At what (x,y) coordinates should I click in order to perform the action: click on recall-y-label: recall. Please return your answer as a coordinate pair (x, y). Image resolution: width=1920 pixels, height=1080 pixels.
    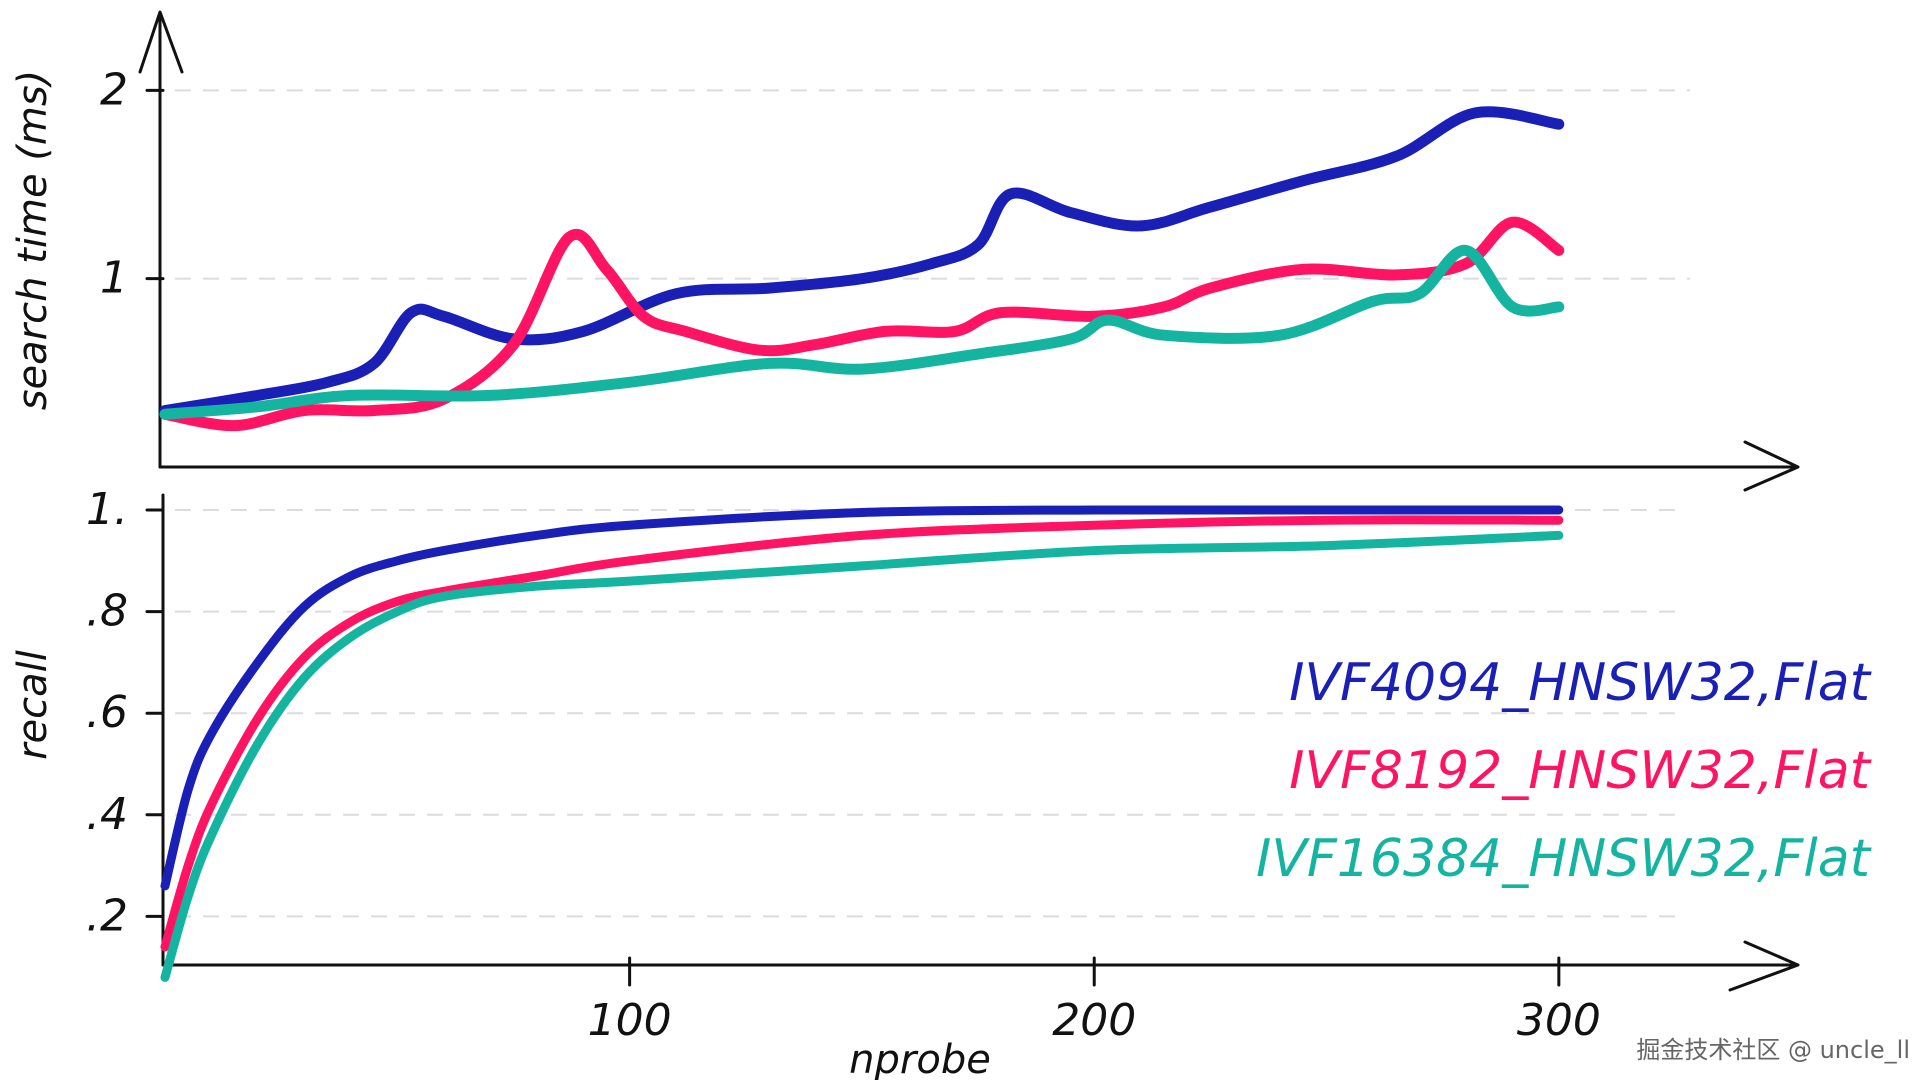
    Looking at the image, I should click on (33, 705).